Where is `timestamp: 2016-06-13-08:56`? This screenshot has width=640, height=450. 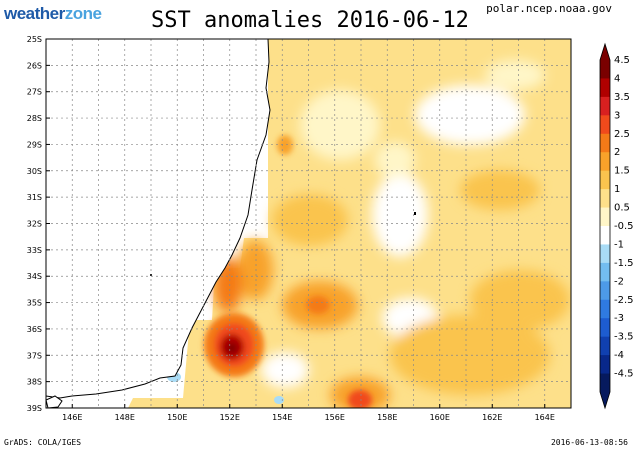 timestamp: 2016-06-13-08:56 is located at coordinates (589, 442).